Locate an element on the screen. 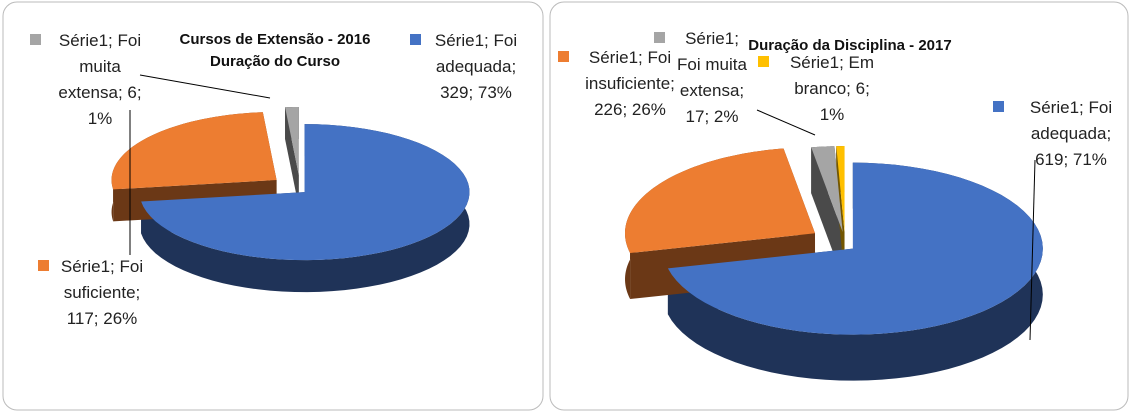 The height and width of the screenshot is (413, 1131). chart-title: Duração da Disciplina - 2017 is located at coordinates (849, 45).